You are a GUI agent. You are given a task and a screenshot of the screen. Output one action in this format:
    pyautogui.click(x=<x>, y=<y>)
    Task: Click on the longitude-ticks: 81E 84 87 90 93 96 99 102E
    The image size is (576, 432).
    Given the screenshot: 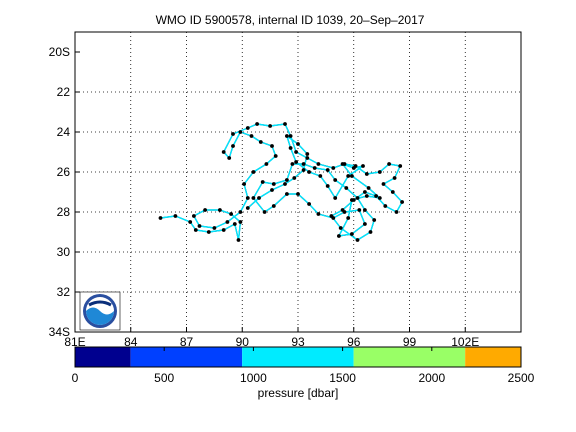 What is the action you would take?
    pyautogui.click(x=271, y=338)
    